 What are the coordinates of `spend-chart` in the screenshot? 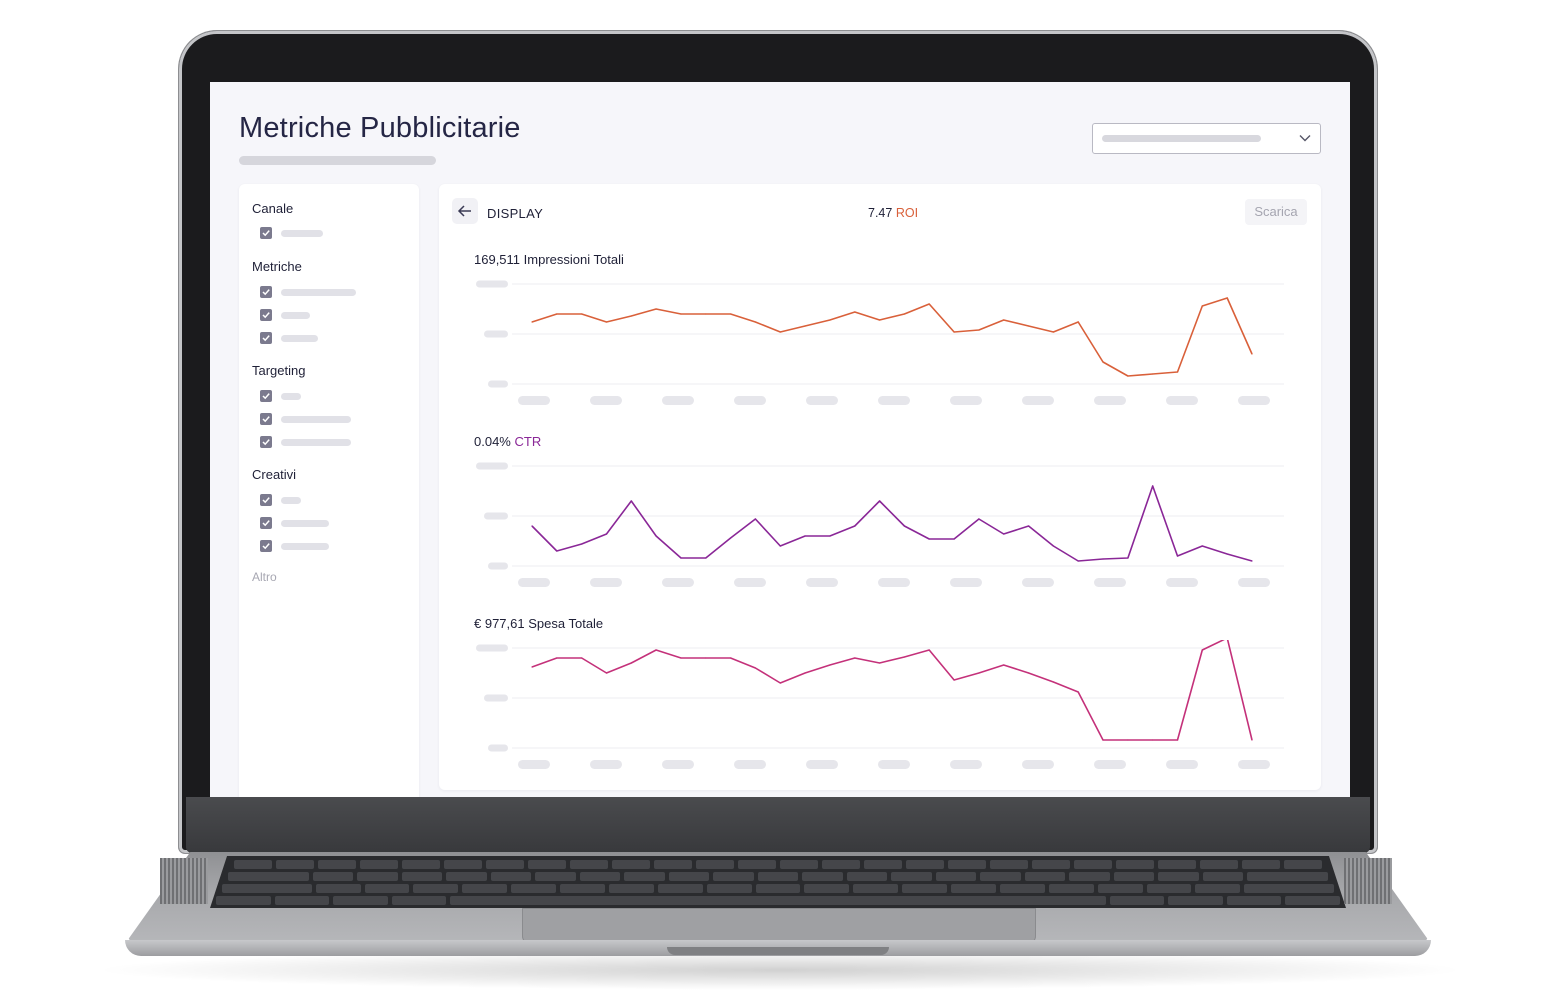 It's located at (882, 705).